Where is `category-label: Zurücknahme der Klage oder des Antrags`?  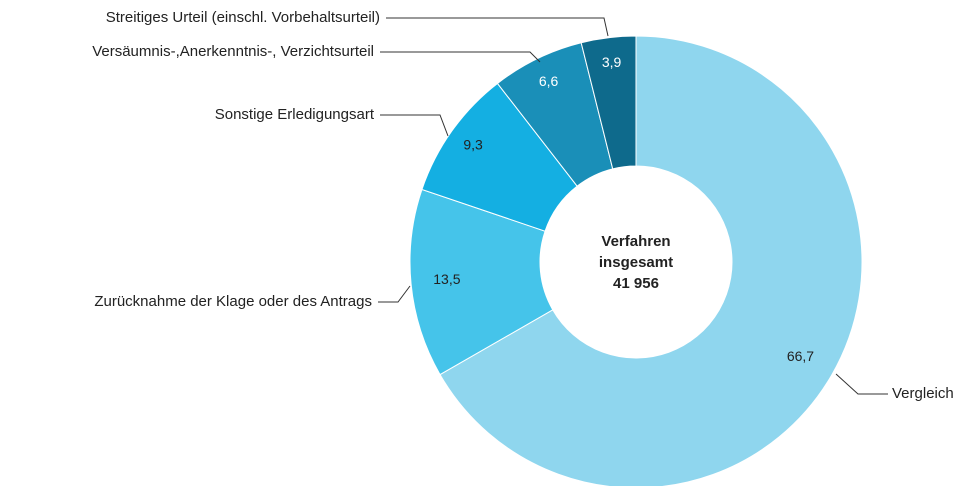
category-label: Zurücknahme der Klage oder des Antrags is located at coordinates (233, 301).